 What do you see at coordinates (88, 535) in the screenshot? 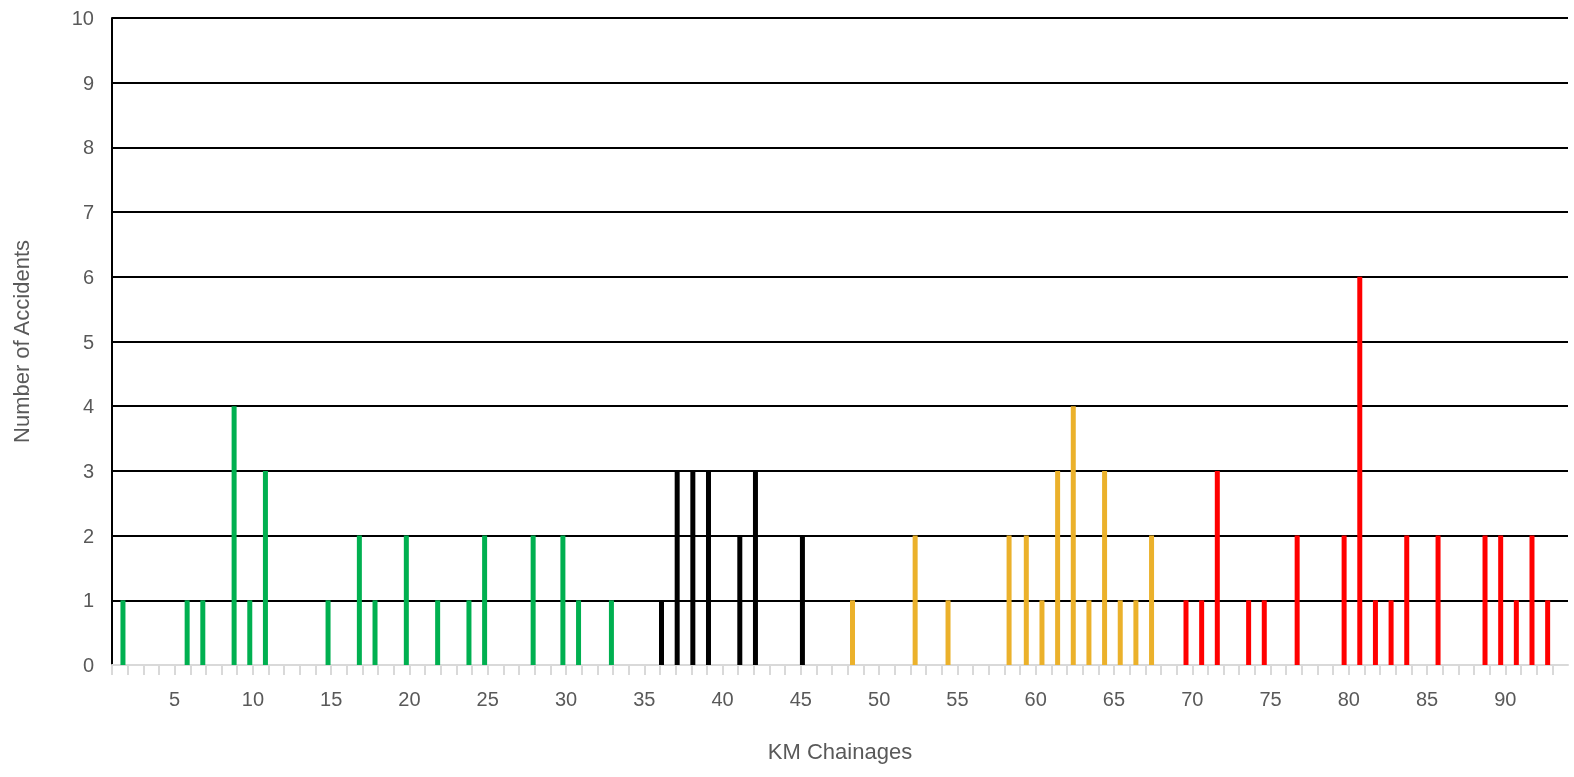
I see `y-tick-label: 2` at bounding box center [88, 535].